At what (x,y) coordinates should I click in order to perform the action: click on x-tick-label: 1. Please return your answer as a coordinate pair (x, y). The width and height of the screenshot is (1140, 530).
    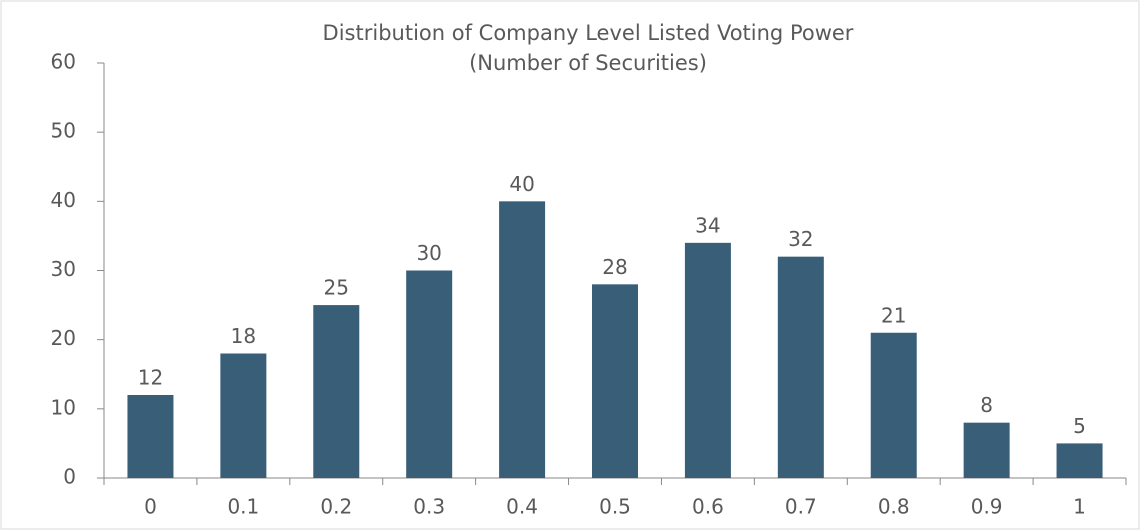
    Looking at the image, I should click on (1079, 507).